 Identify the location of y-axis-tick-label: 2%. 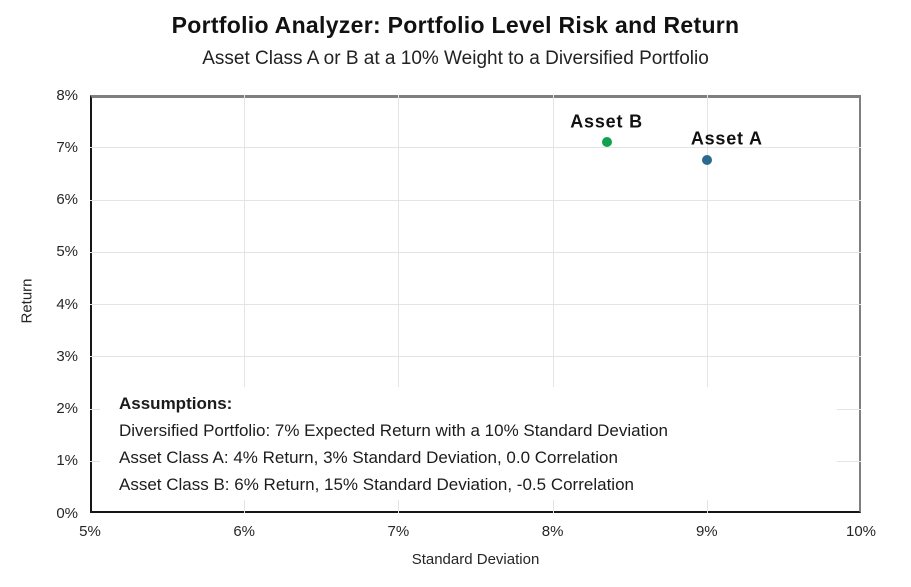
(67, 408).